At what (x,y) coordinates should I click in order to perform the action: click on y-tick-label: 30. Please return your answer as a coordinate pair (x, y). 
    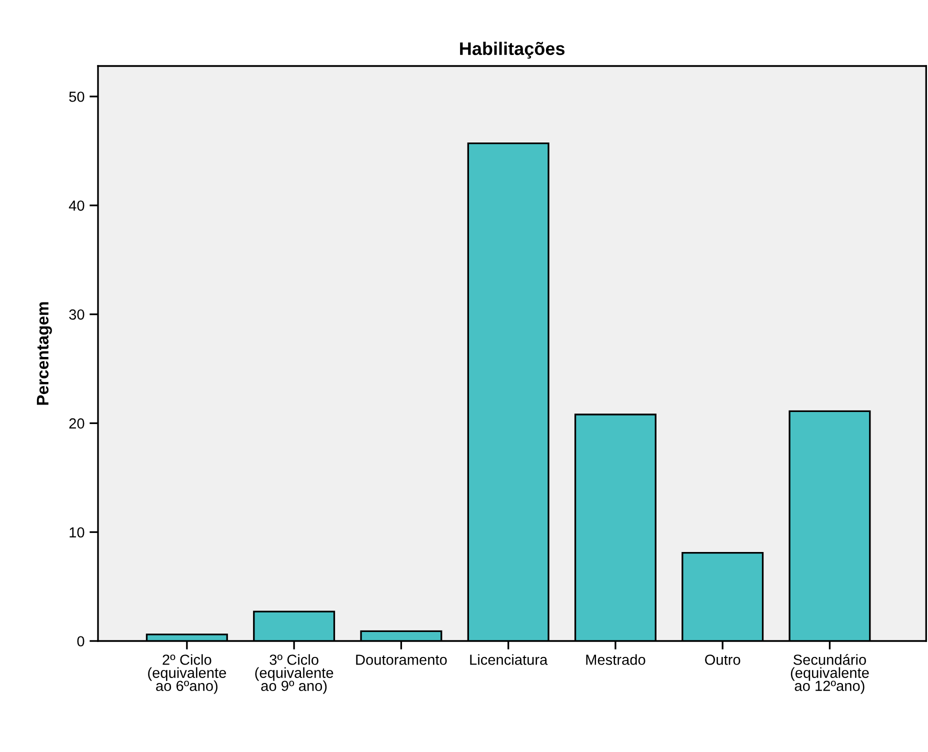
    Looking at the image, I should click on (76, 314).